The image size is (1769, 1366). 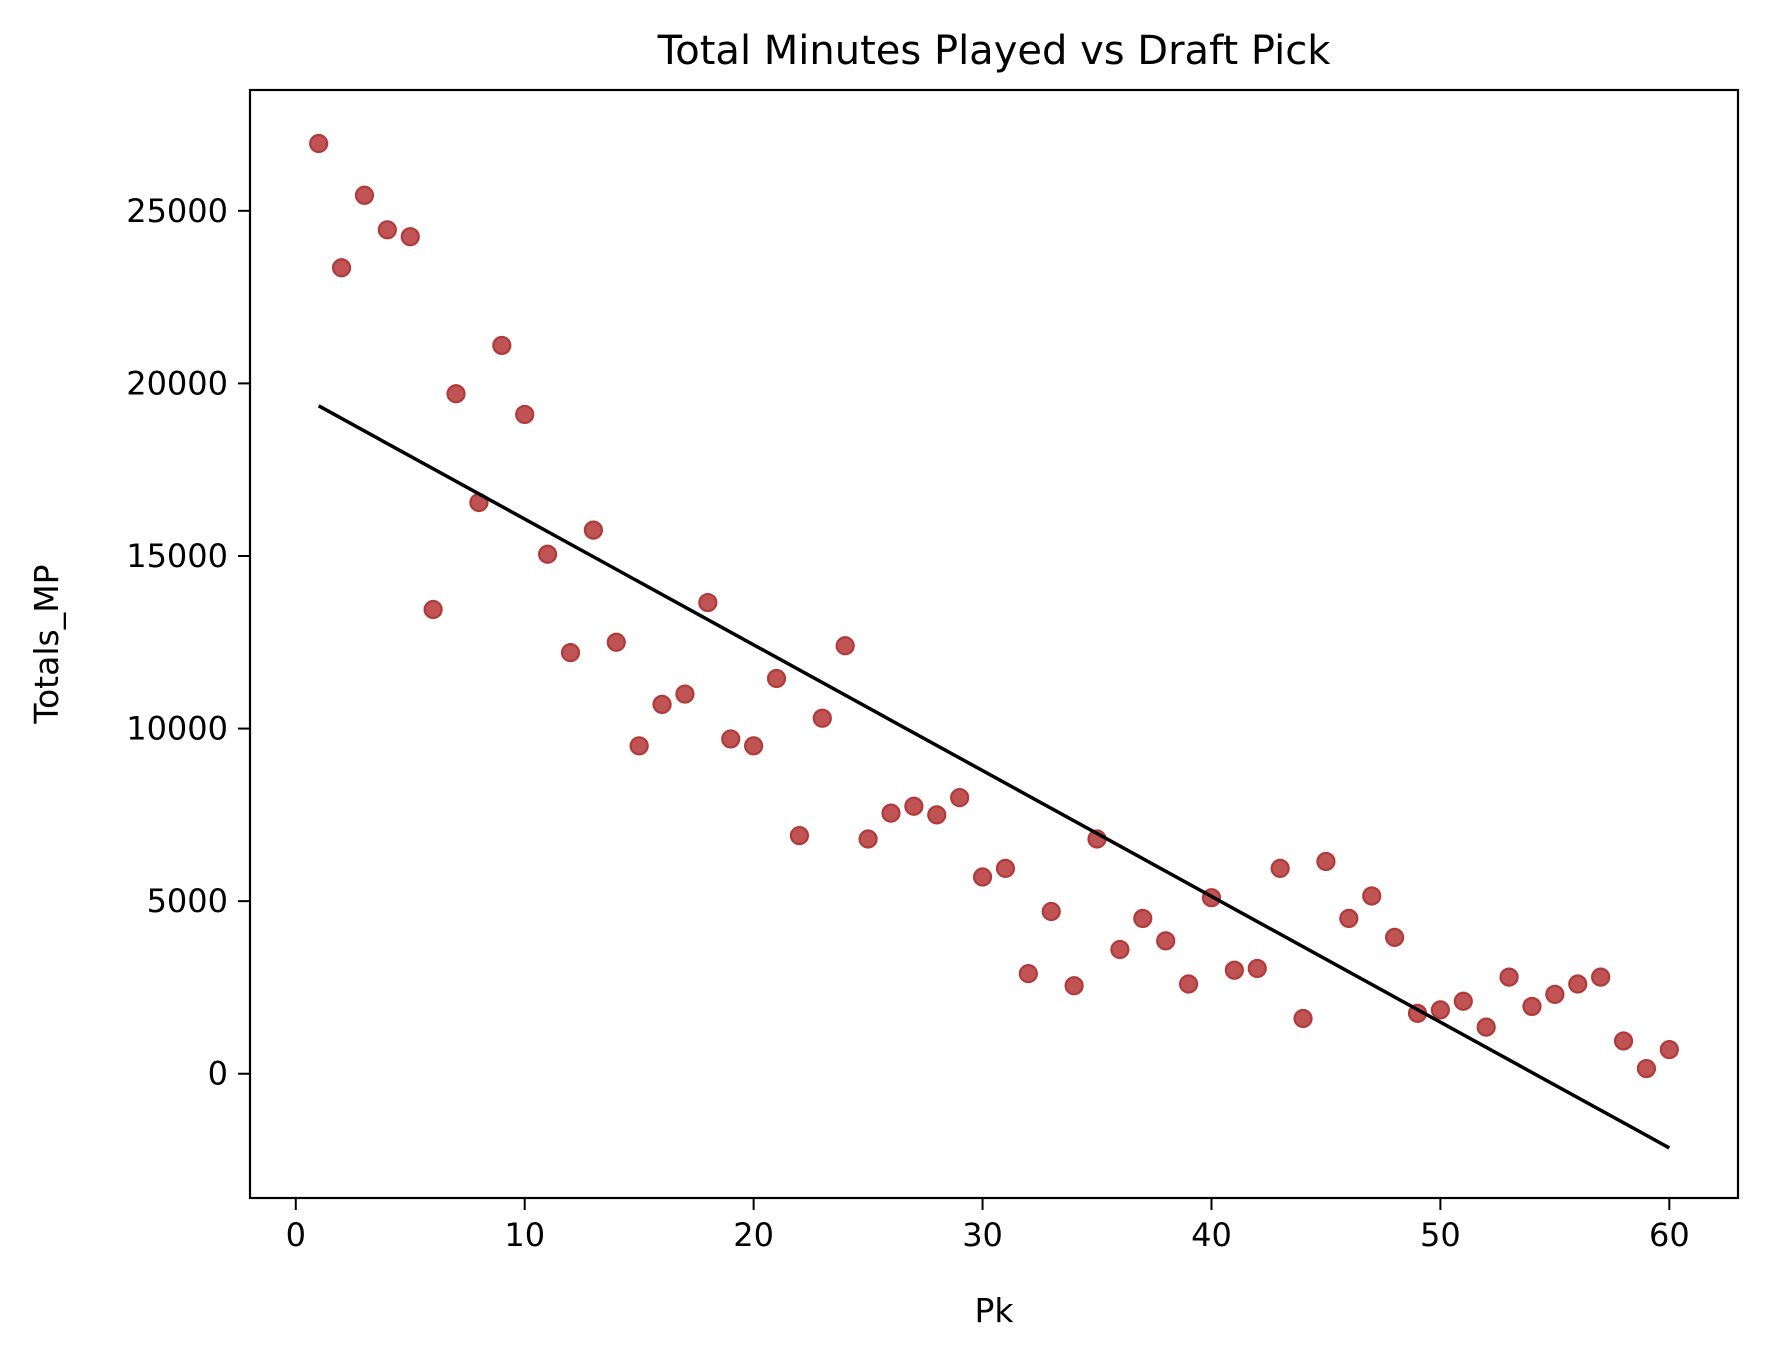 What do you see at coordinates (177, 211) in the screenshot?
I see `y-tick-label: 25000` at bounding box center [177, 211].